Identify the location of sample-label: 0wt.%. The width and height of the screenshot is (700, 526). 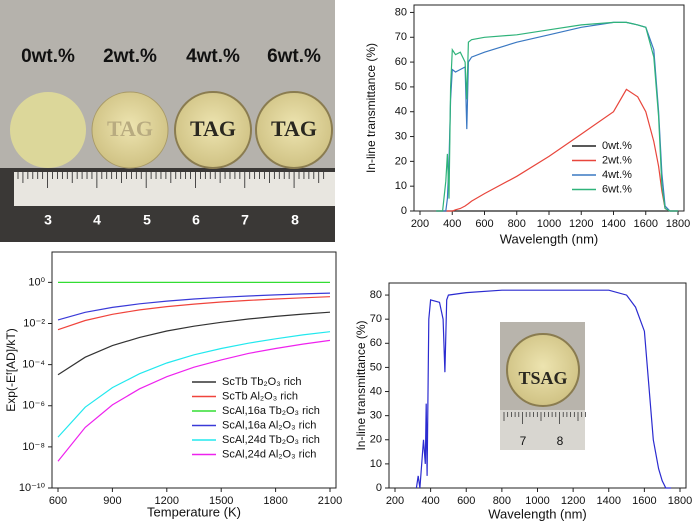
(48, 56).